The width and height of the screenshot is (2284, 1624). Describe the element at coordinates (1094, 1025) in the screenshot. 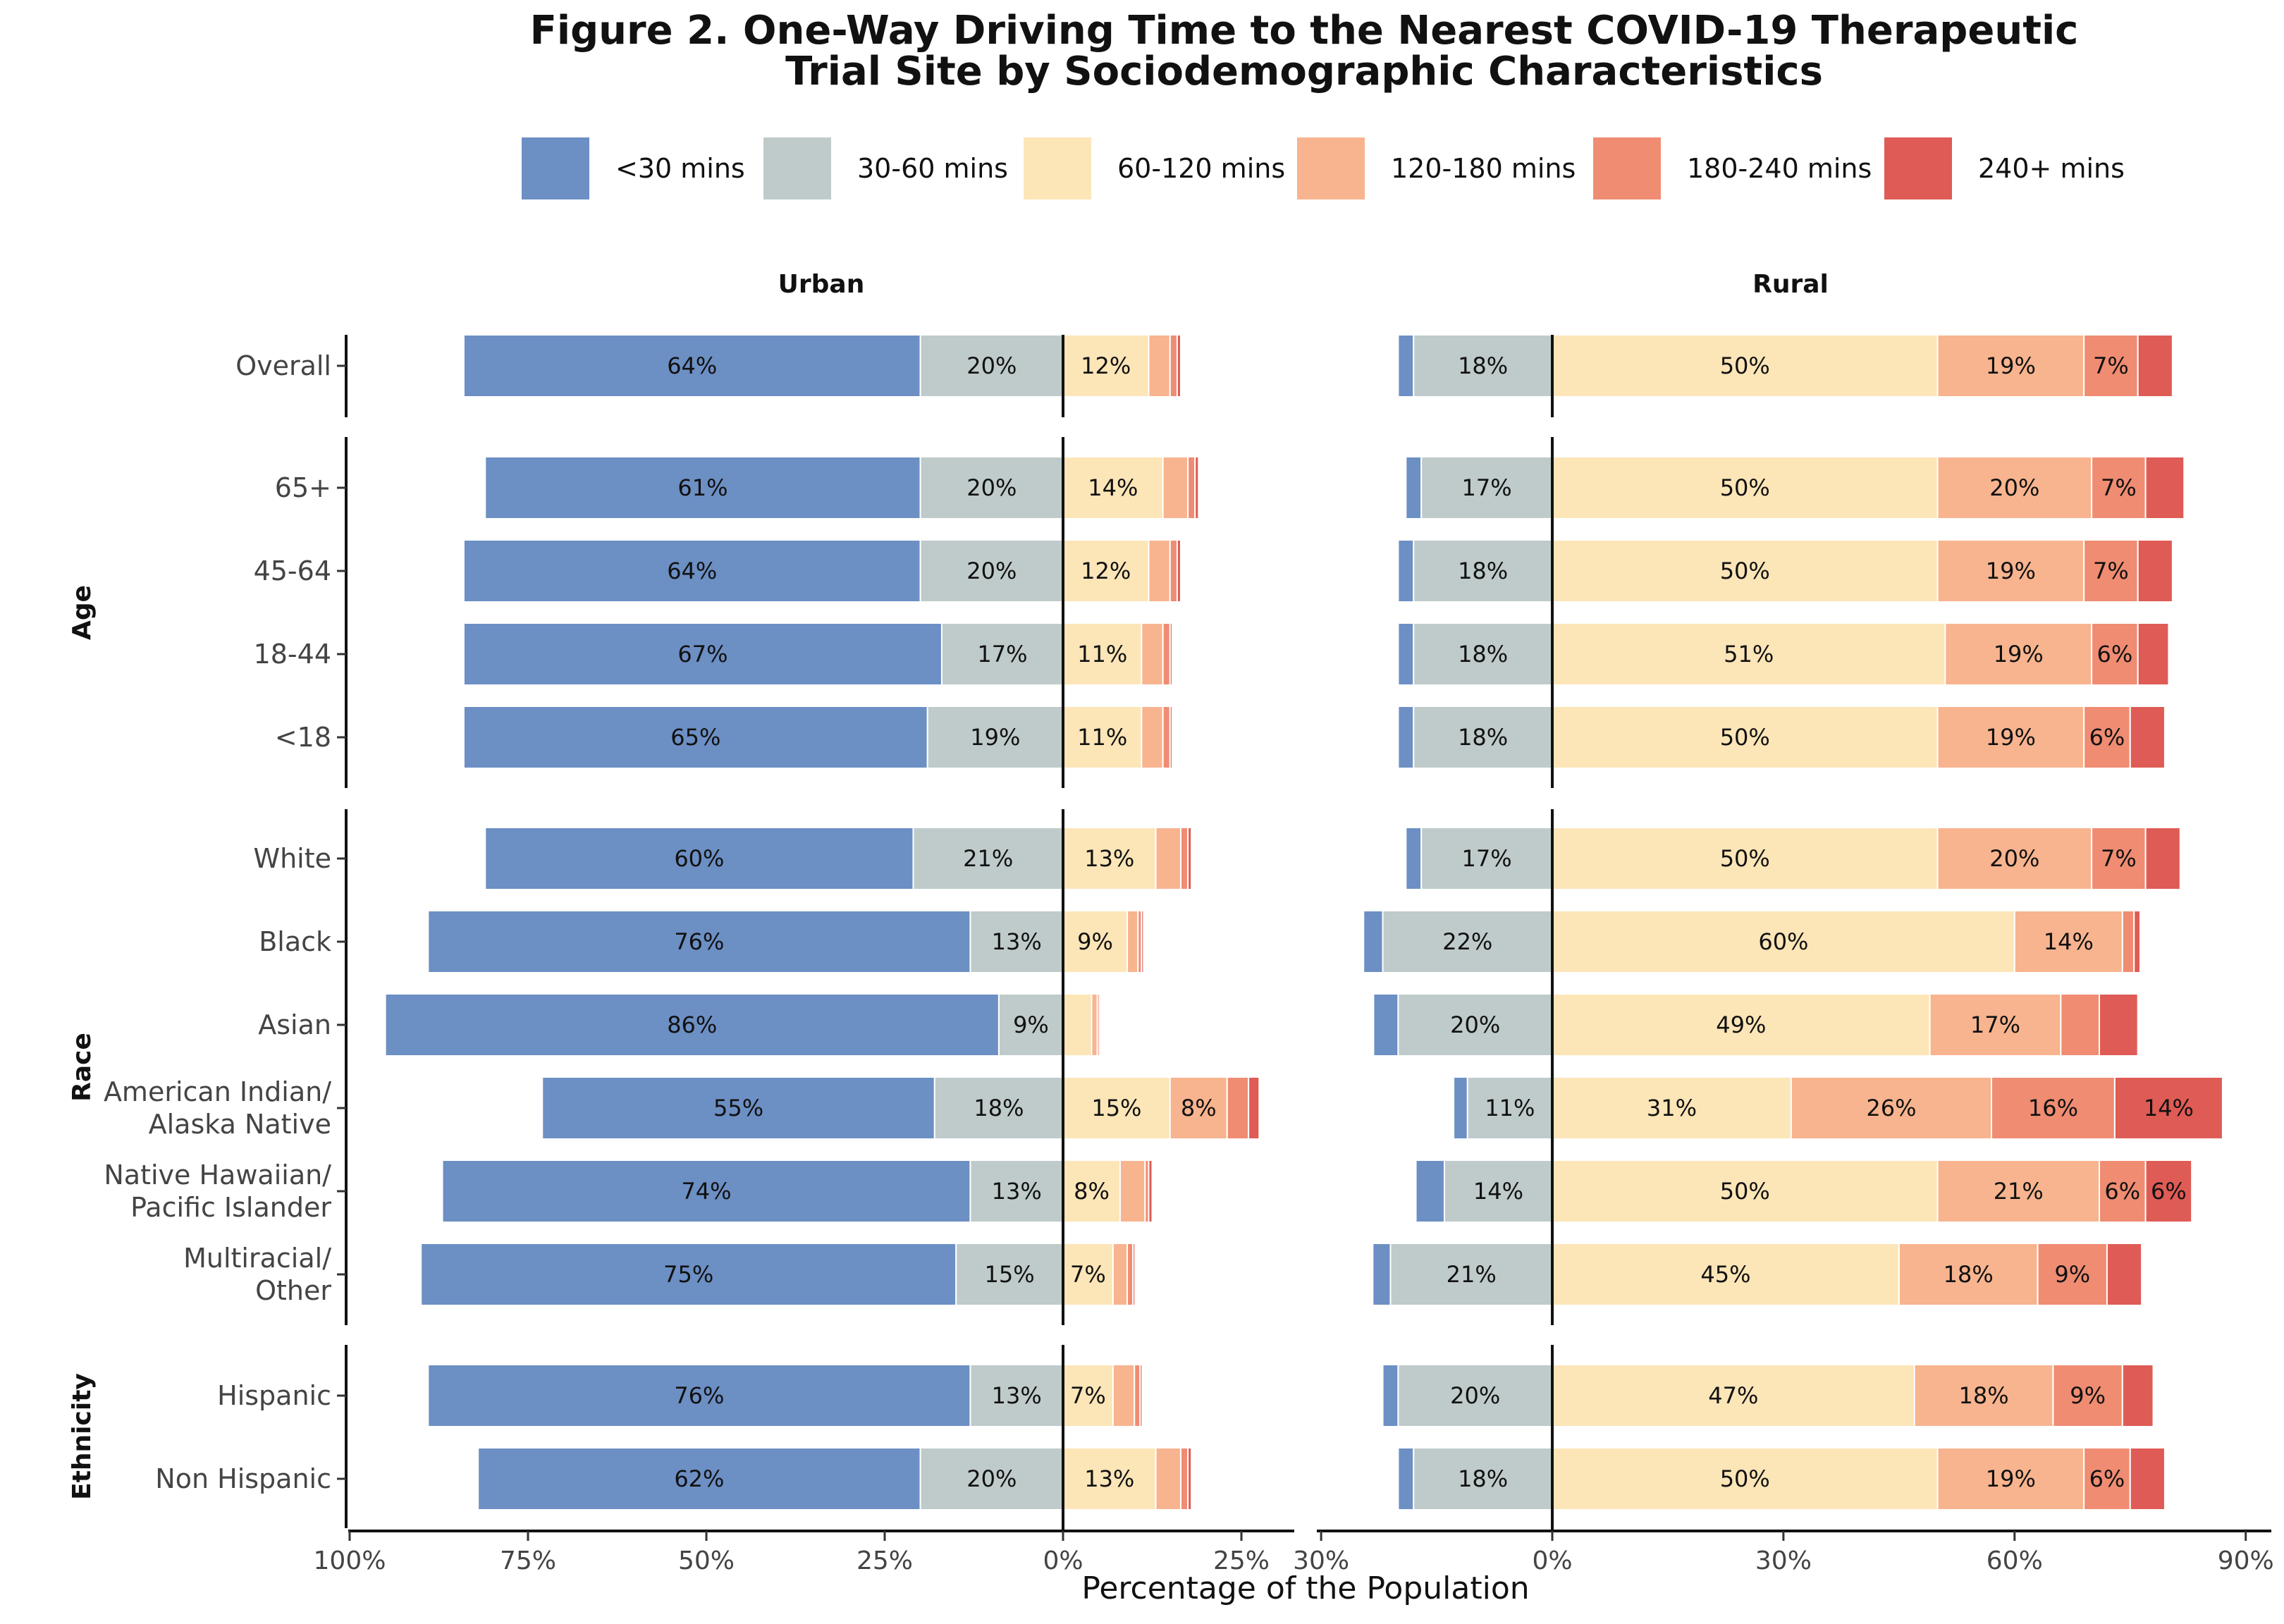

I see `bar-urban-asian-120-180-mins` at that location.